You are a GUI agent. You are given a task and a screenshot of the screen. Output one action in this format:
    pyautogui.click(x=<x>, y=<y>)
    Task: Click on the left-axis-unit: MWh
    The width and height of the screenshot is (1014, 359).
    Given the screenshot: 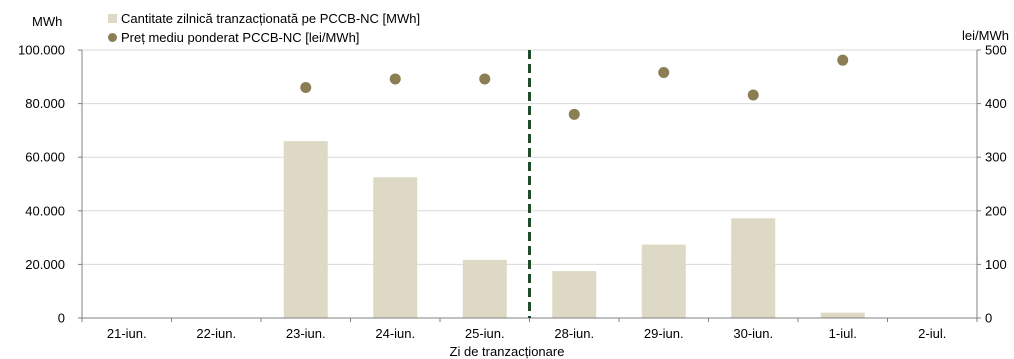 What is the action you would take?
    pyautogui.click(x=47, y=21)
    